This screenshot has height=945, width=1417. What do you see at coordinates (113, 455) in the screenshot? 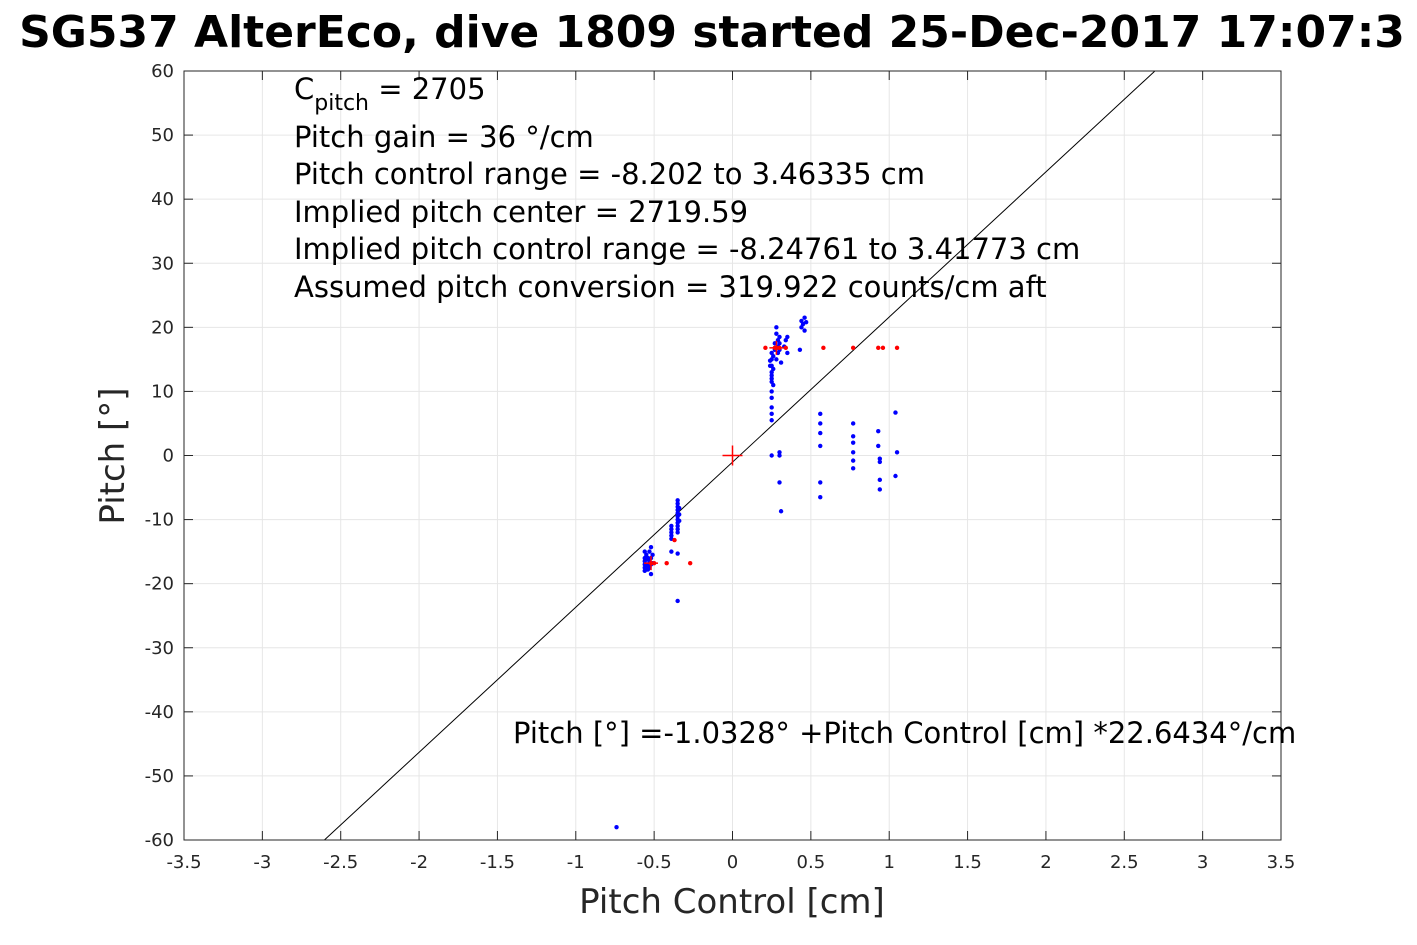
I see `y-axis-label: Pitch [°]` at bounding box center [113, 455].